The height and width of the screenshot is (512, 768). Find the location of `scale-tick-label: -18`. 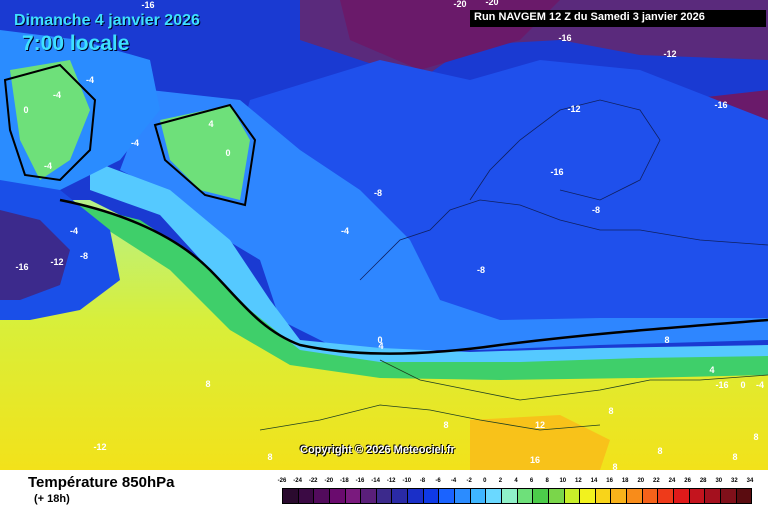

scale-tick-label: -18 is located at coordinates (344, 481).